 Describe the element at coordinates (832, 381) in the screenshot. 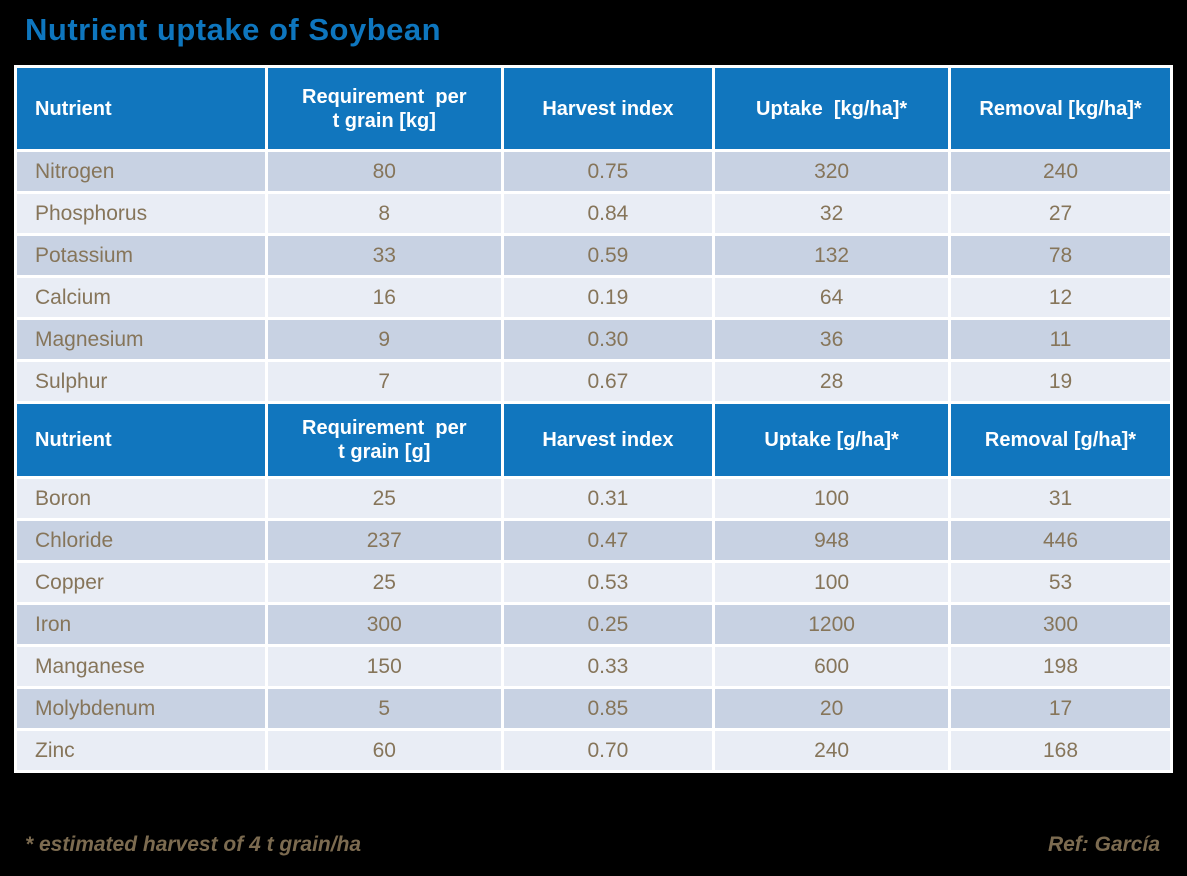

I see `data-cell: 28` at that location.